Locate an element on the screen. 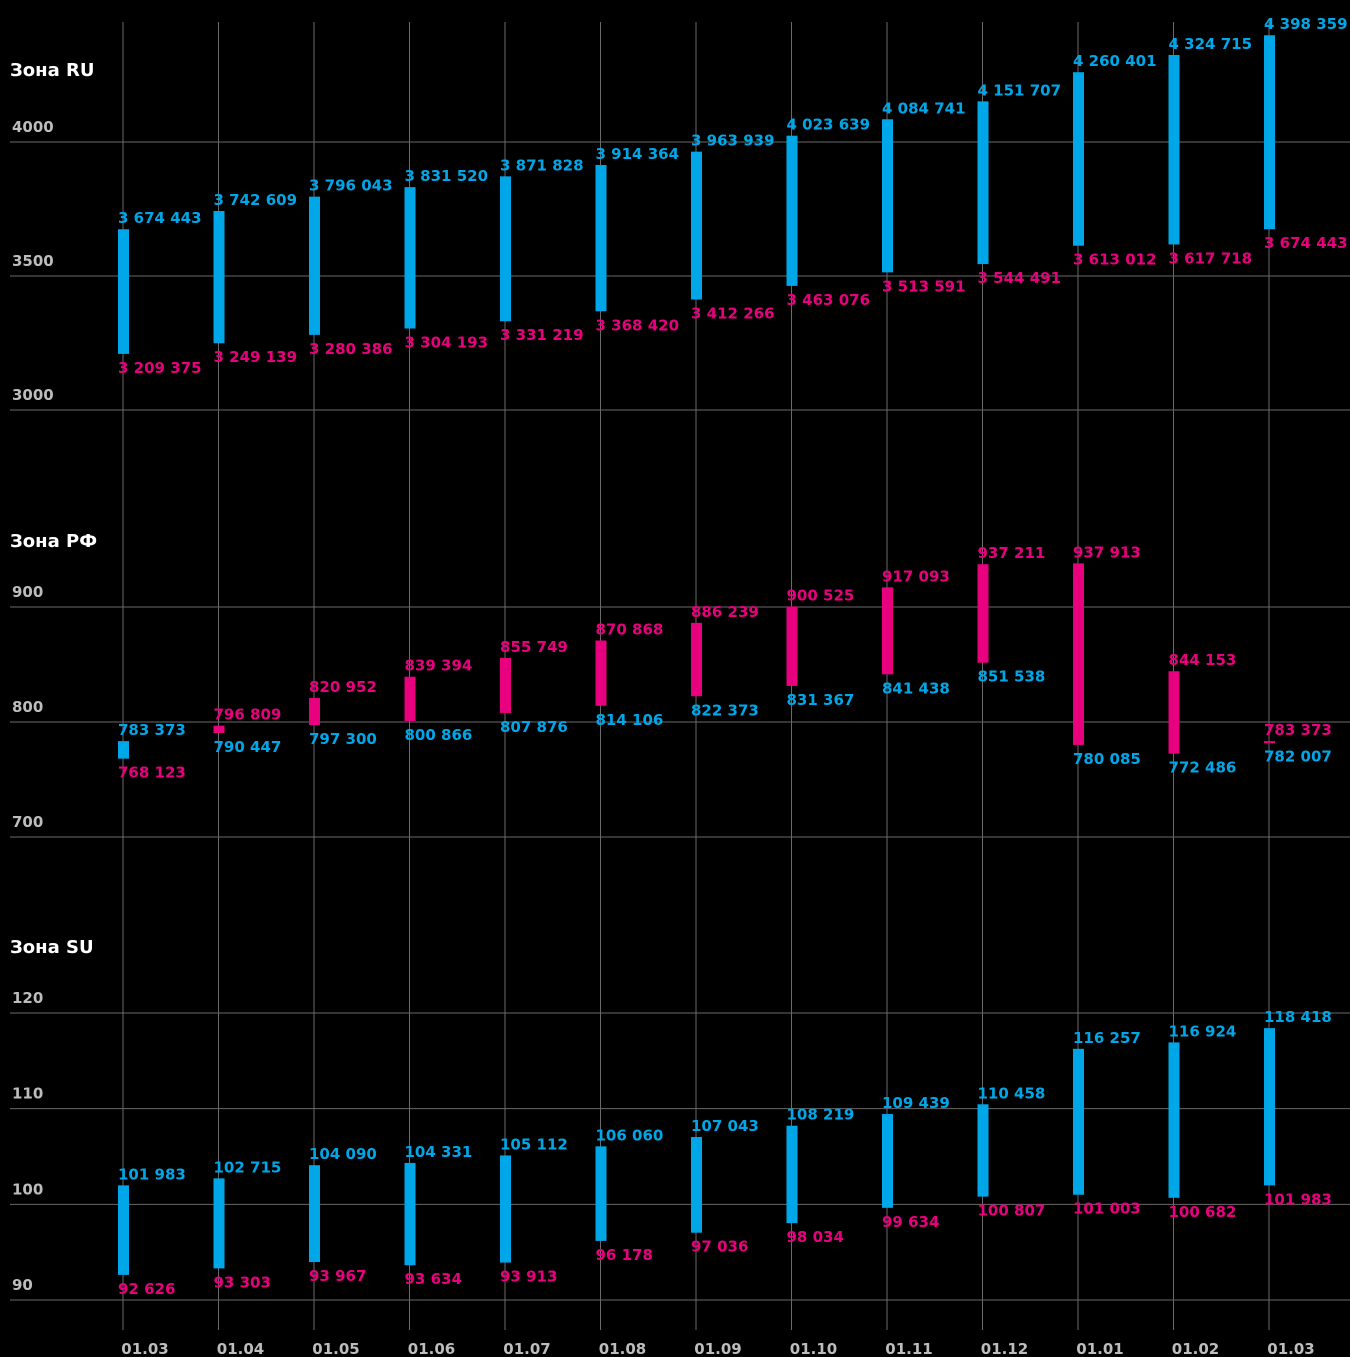 The width and height of the screenshot is (1350, 1357). max-value-label: 4 084 741 is located at coordinates (924, 108).